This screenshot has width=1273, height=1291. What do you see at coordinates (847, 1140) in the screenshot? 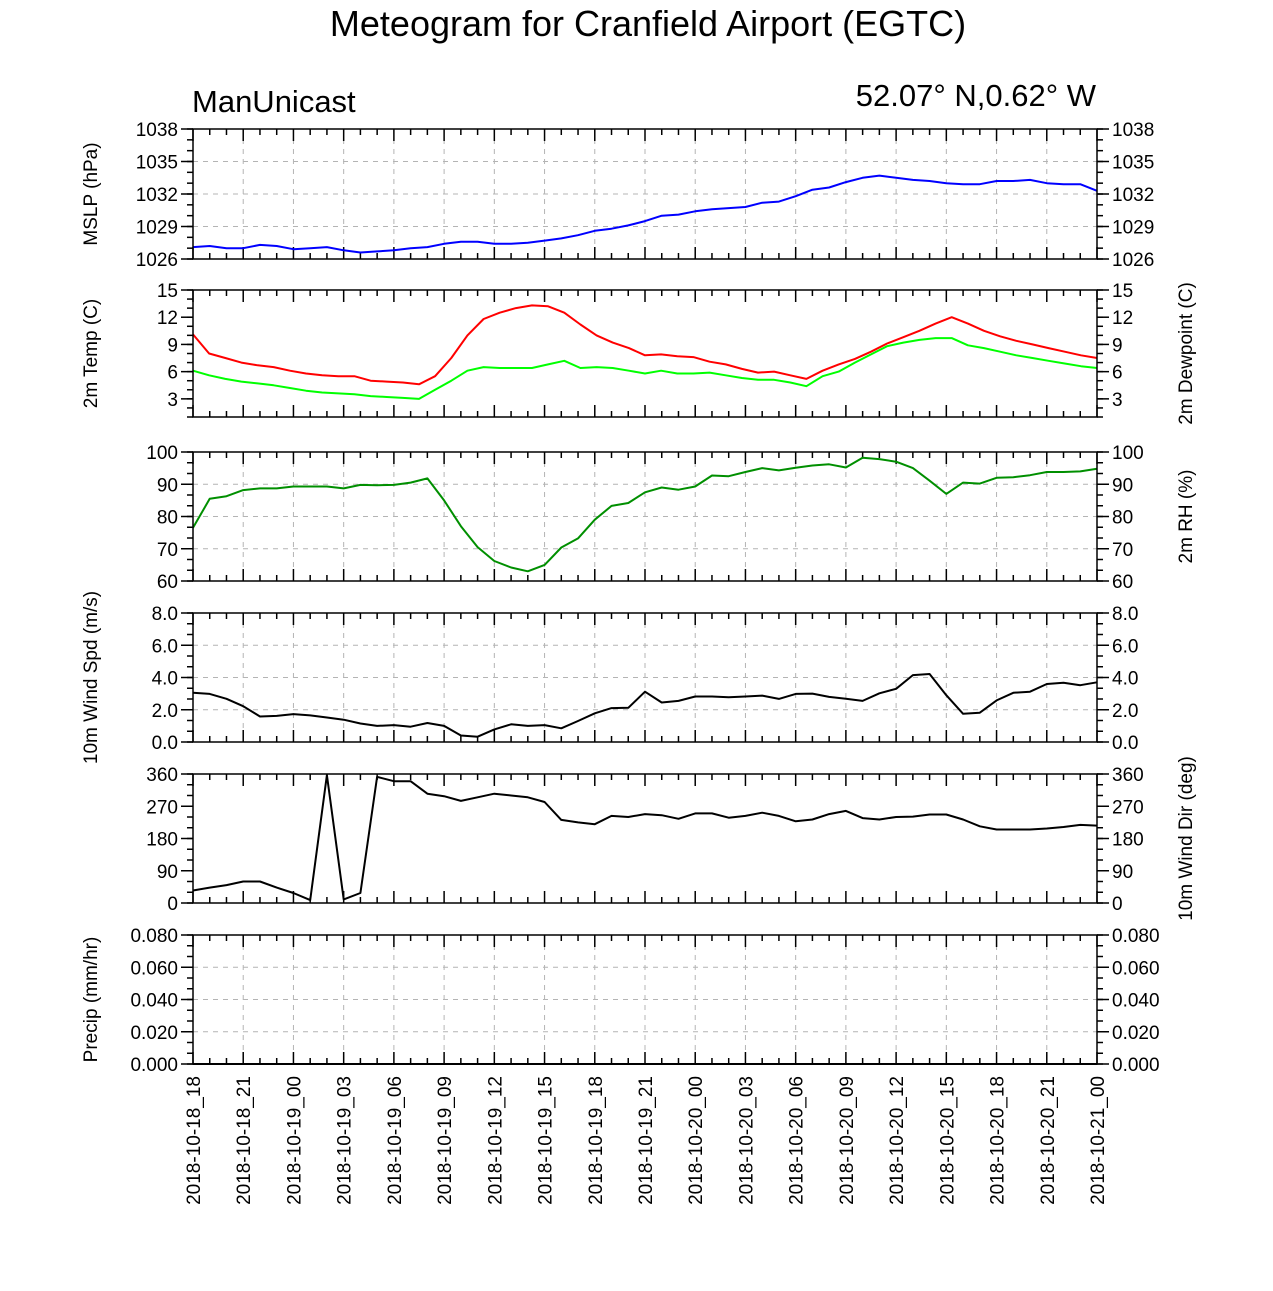
I see `x-tick-label: 2018-10-20_09` at bounding box center [847, 1140].